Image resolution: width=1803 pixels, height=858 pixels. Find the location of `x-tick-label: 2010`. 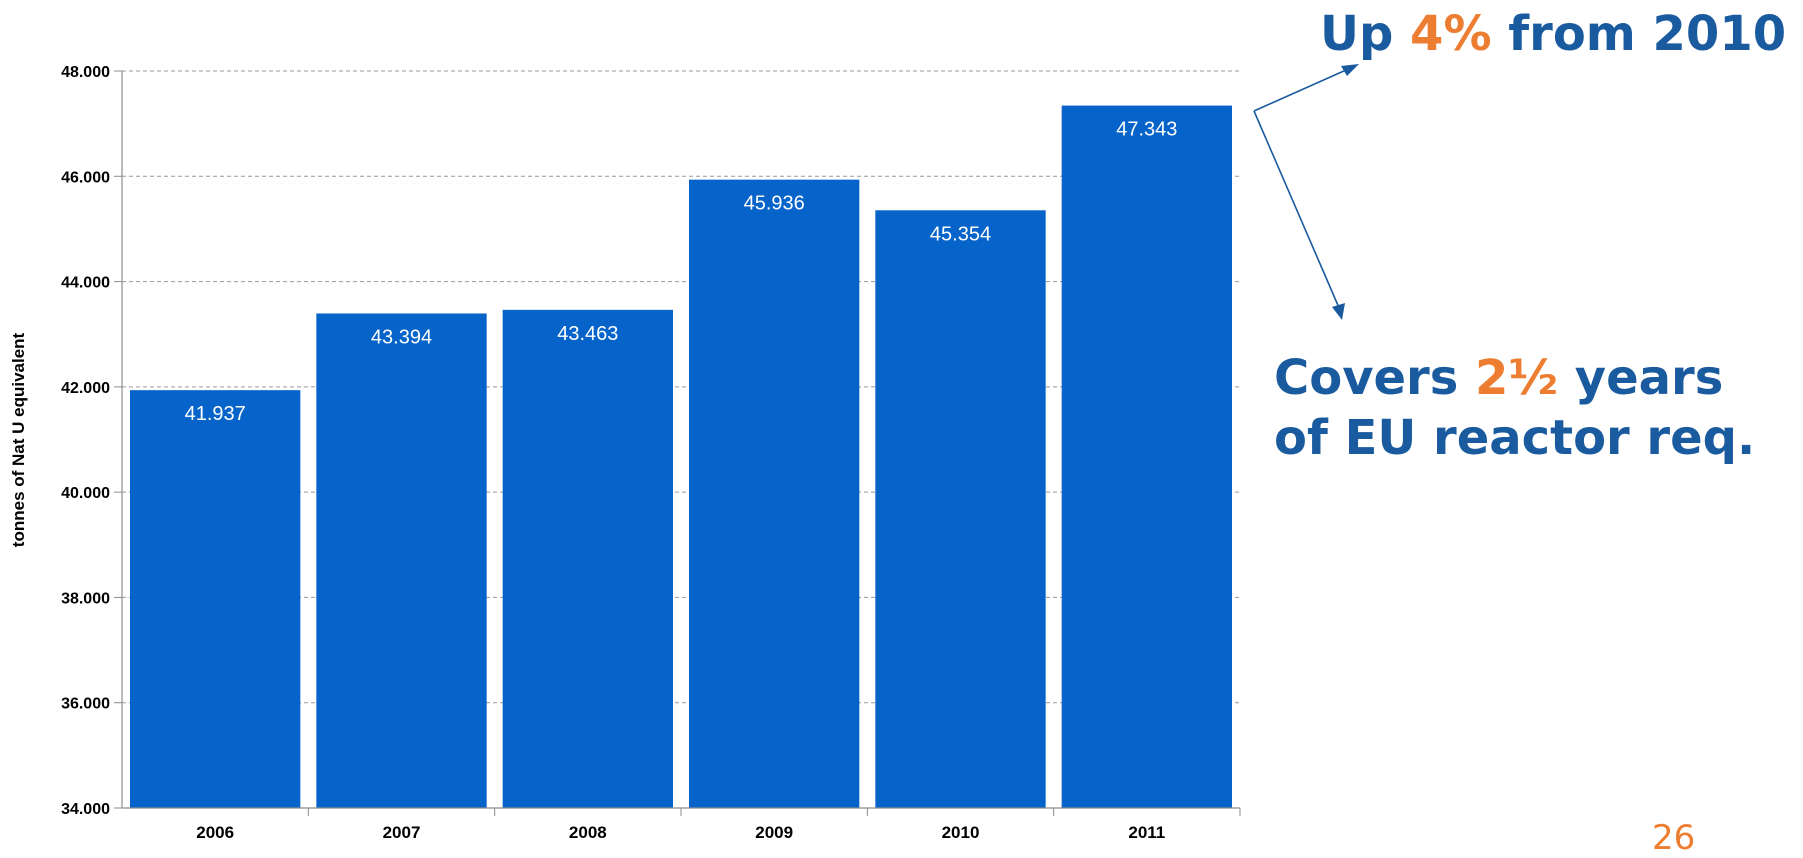

x-tick-label: 2010 is located at coordinates (961, 832).